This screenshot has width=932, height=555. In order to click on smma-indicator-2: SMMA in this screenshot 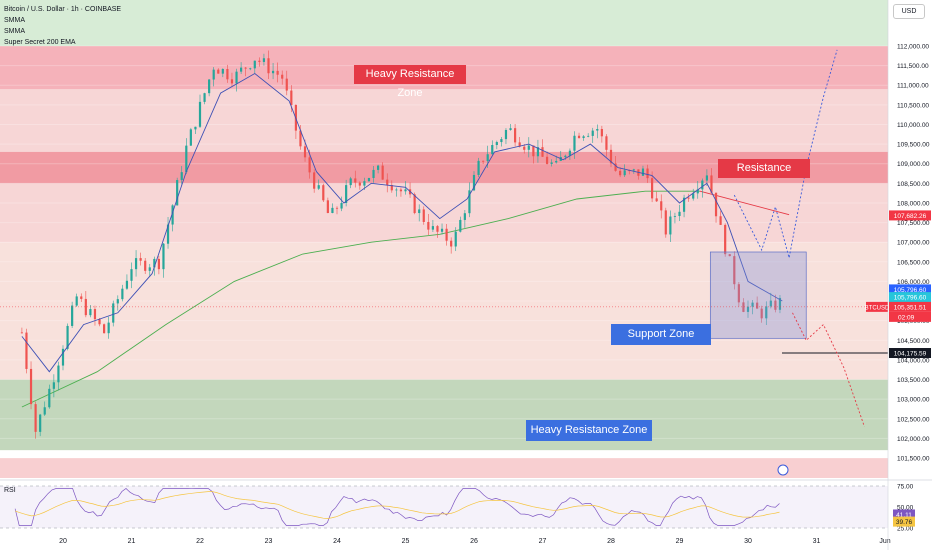, I will do `click(14, 31)`.